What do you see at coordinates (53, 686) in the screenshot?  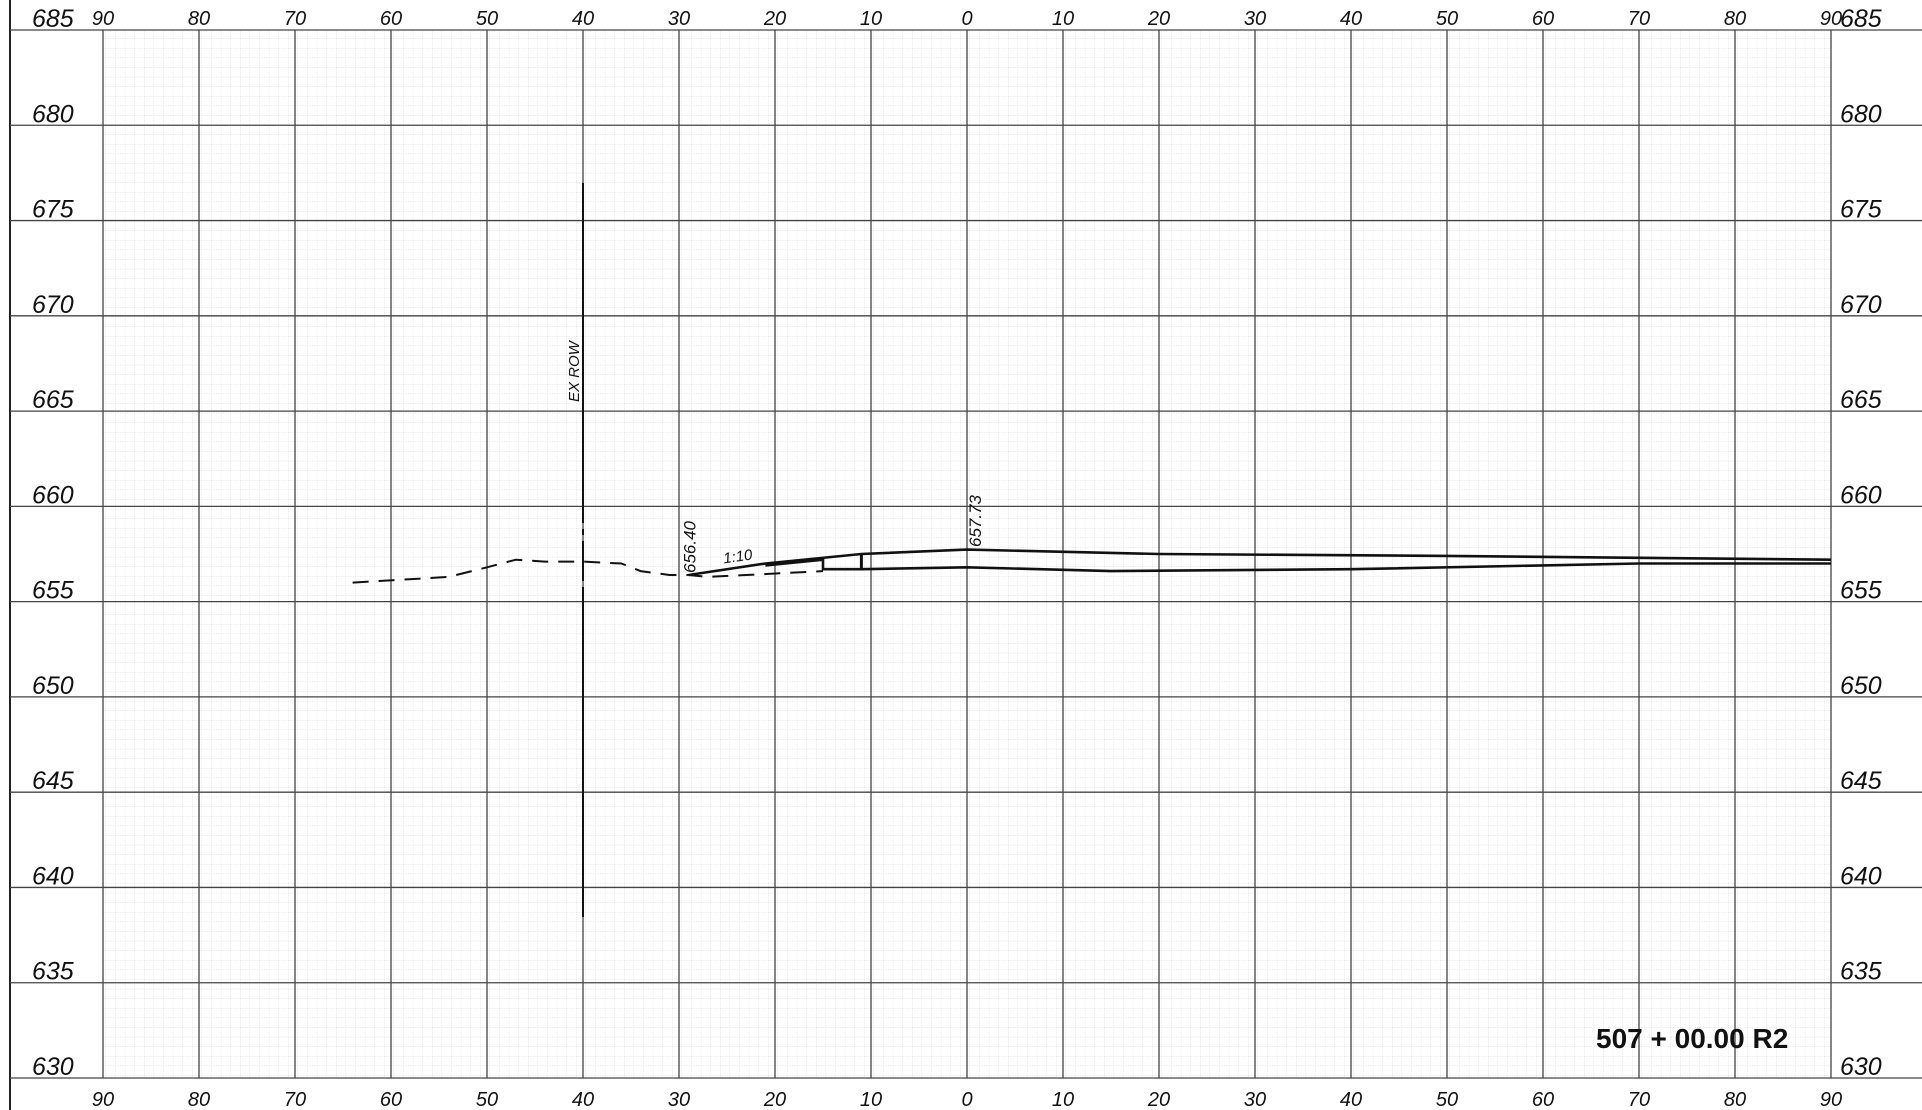 I see `elevation-label-left: 650` at bounding box center [53, 686].